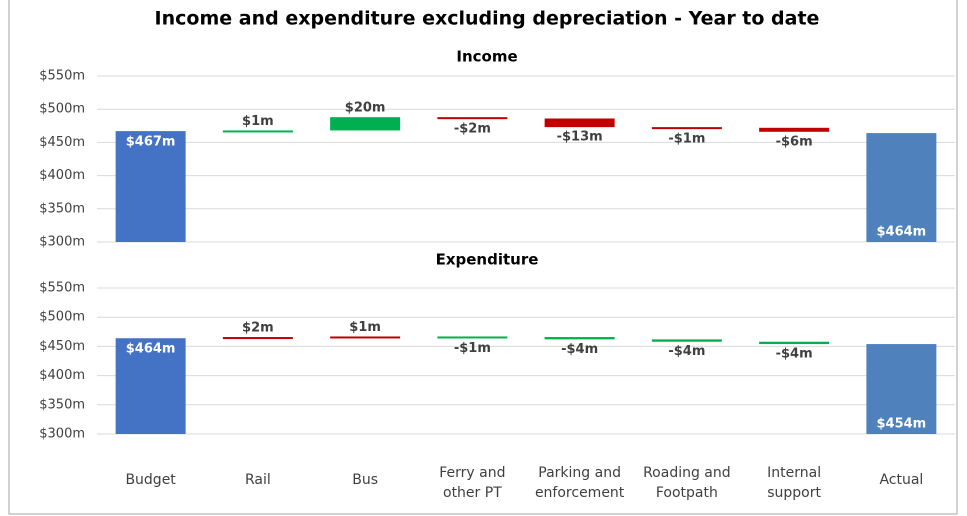  What do you see at coordinates (901, 480) in the screenshot?
I see `x-tick-label: Actual` at bounding box center [901, 480].